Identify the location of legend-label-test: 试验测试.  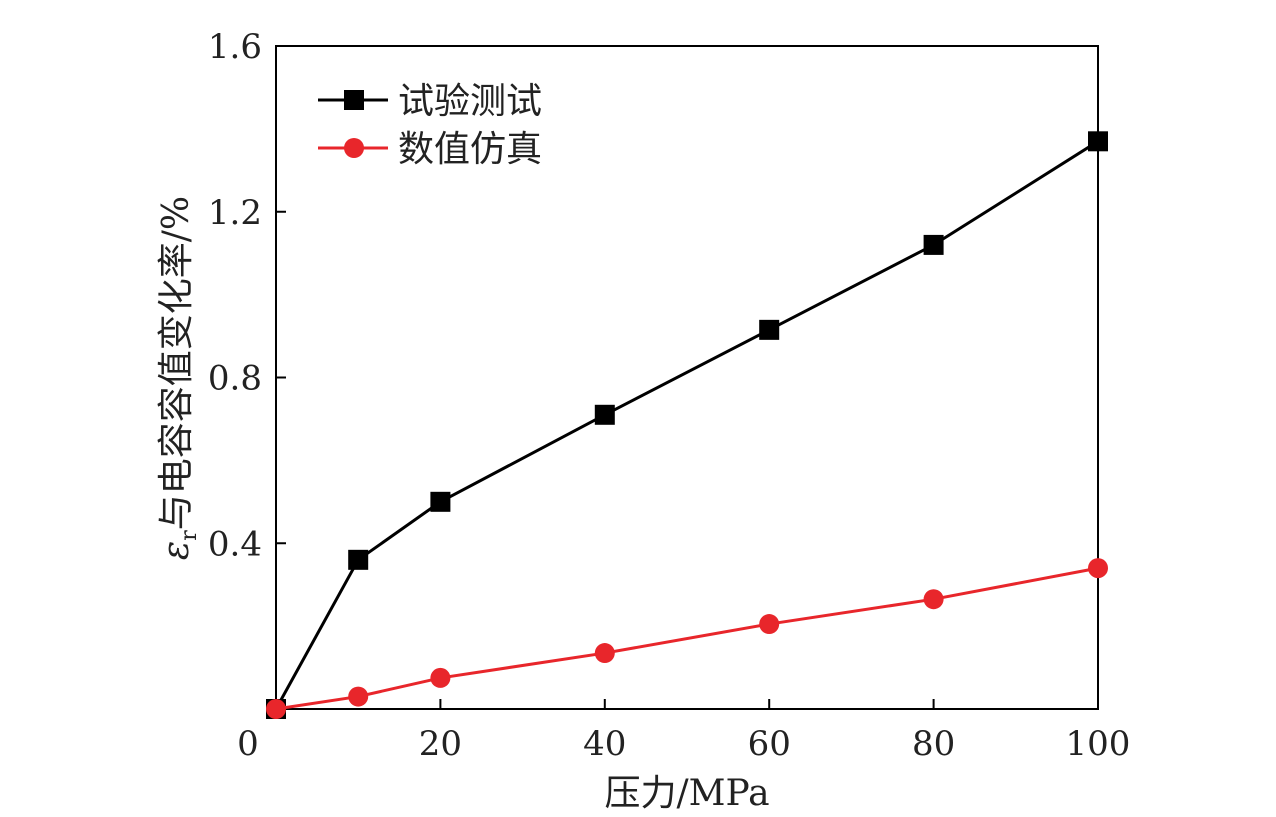
(470, 101).